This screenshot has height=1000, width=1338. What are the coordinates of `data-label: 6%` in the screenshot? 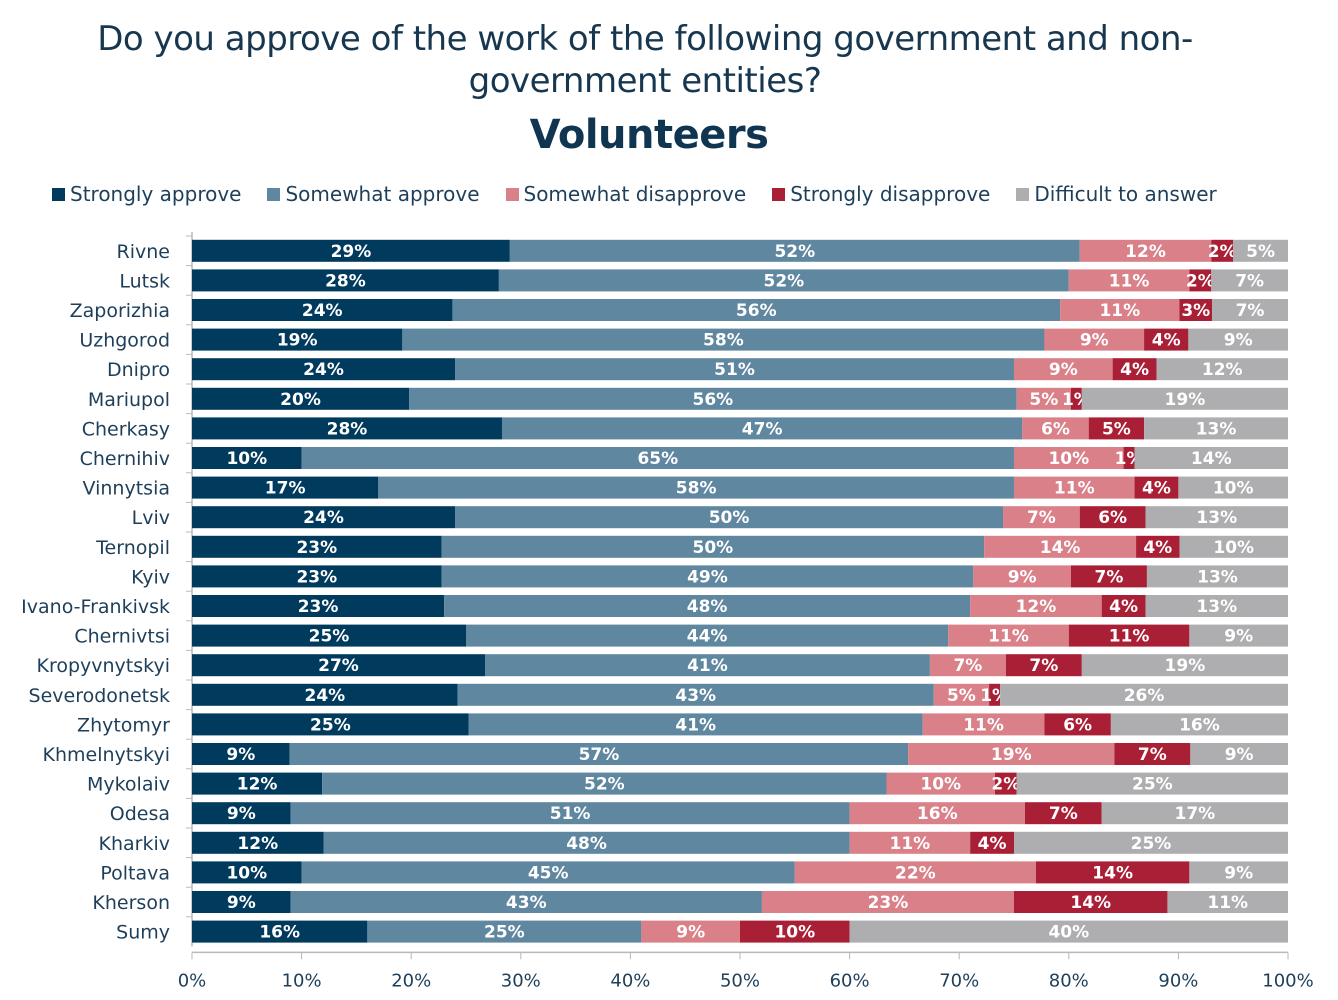 It's located at (1077, 725).